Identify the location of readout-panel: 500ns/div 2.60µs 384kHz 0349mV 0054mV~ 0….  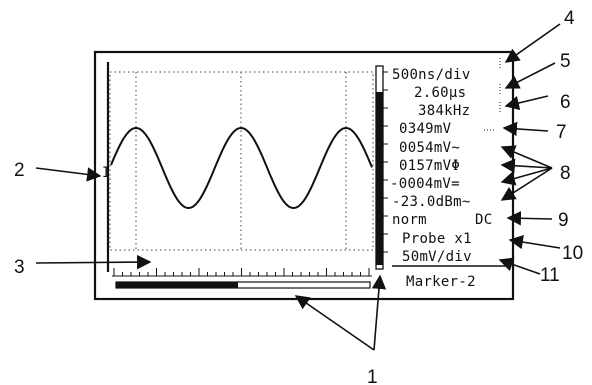
(441, 178).